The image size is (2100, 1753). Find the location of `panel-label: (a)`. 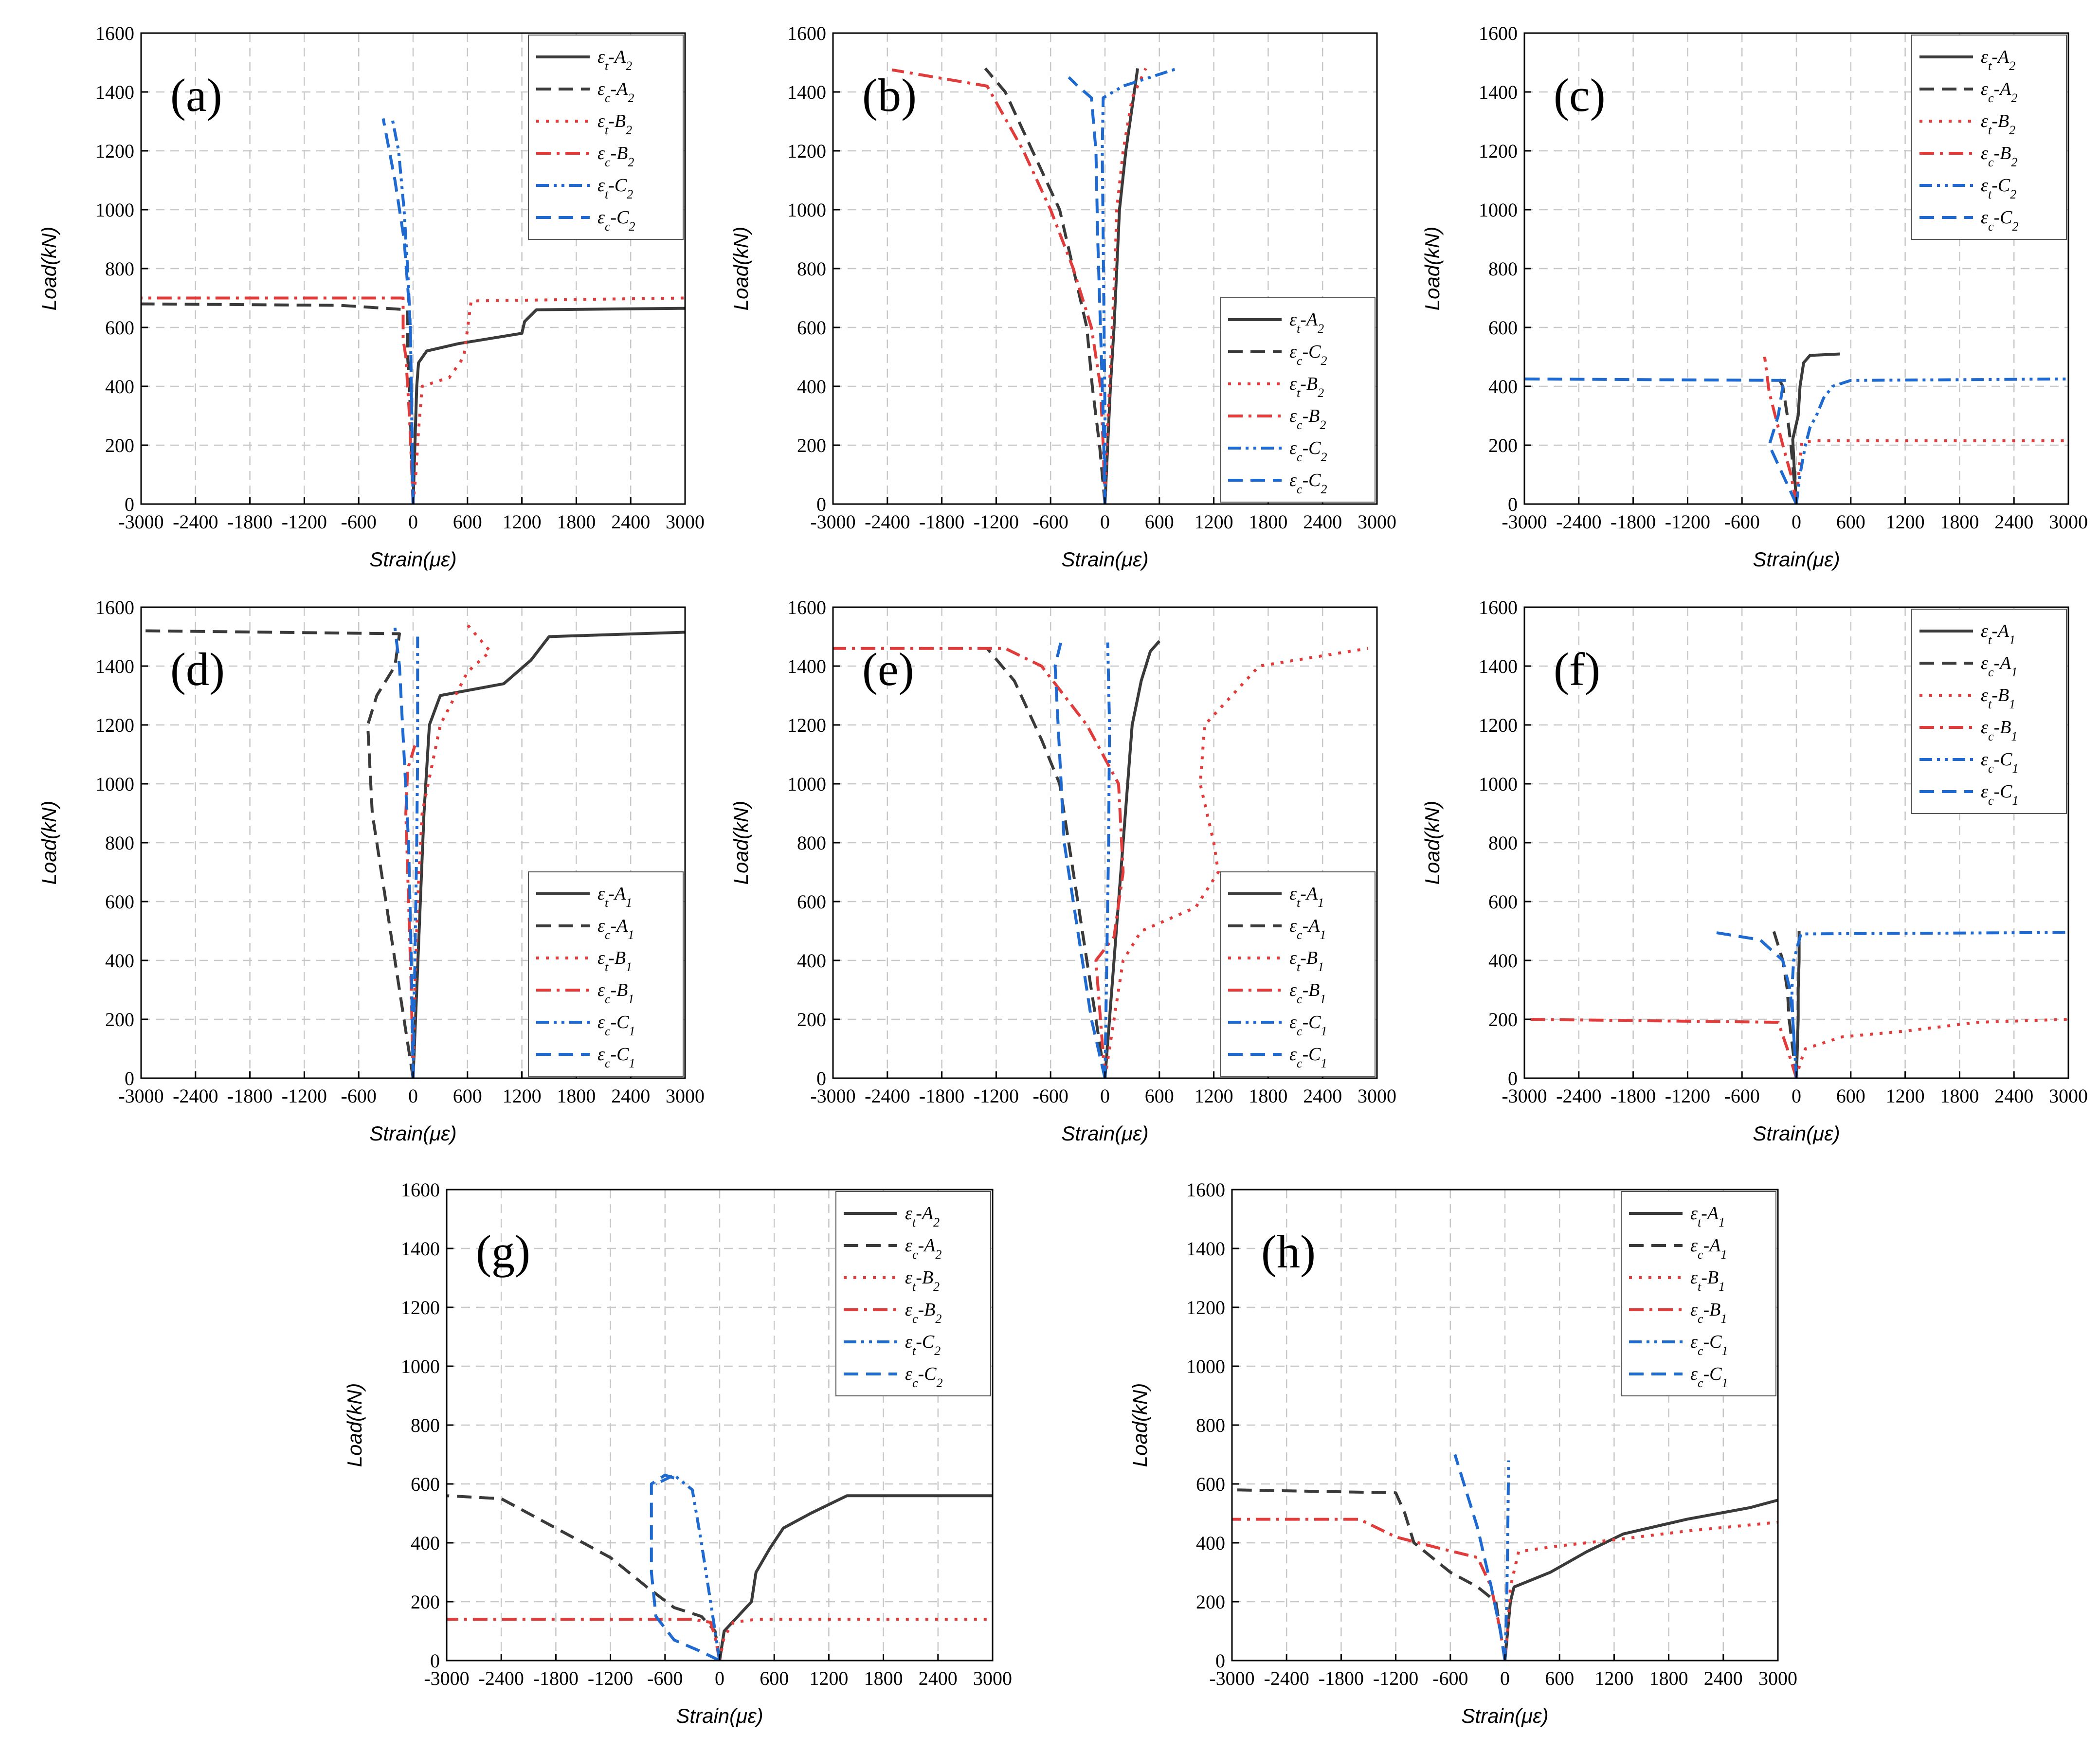

panel-label: (a) is located at coordinates (196, 95).